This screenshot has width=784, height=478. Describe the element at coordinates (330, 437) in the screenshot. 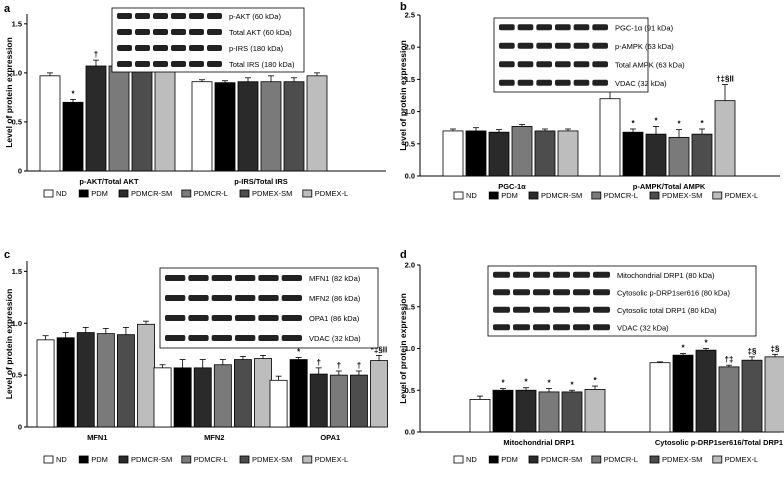

I see `category-label: OPA1` at that location.